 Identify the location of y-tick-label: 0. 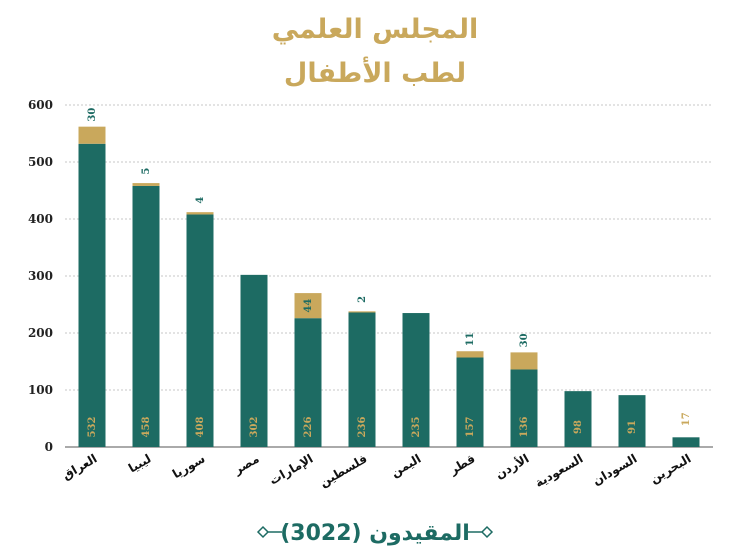
(49, 447).